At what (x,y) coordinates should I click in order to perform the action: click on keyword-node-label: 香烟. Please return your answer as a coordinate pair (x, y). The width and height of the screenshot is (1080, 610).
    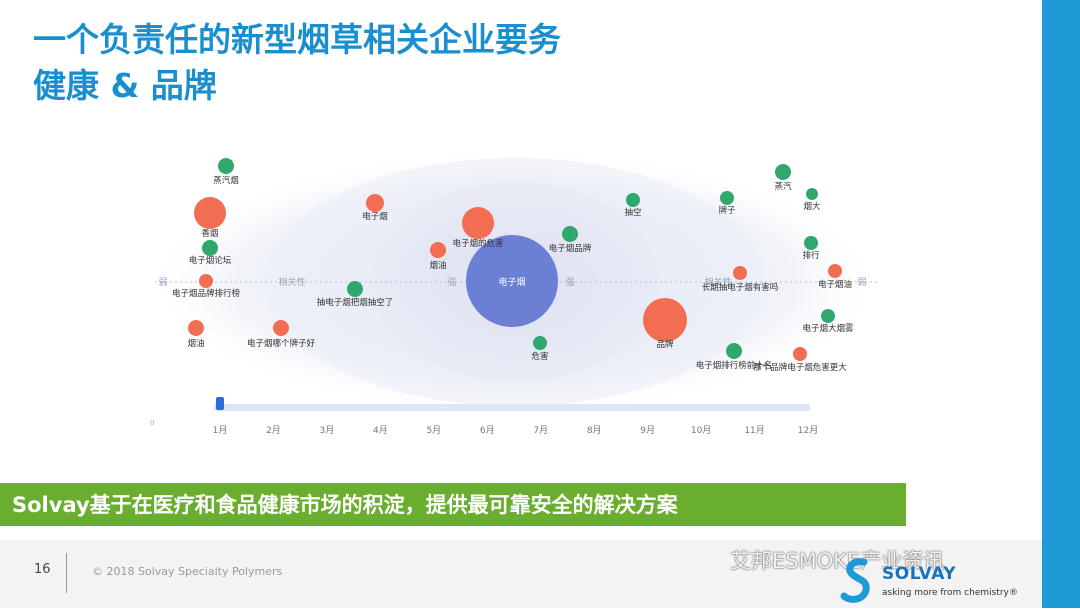
    Looking at the image, I should click on (209, 233).